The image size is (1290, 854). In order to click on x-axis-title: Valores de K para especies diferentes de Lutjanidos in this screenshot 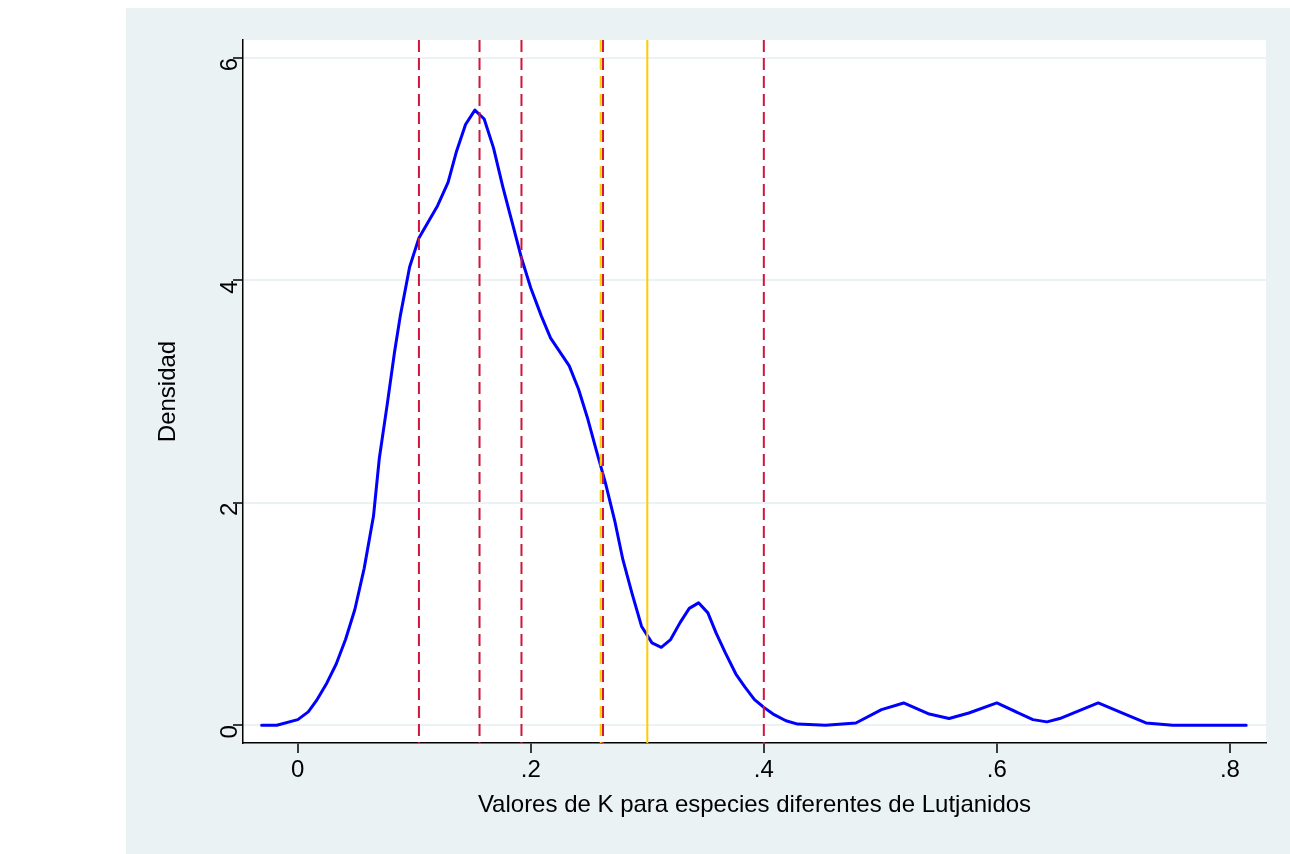, I will do `click(754, 804)`.